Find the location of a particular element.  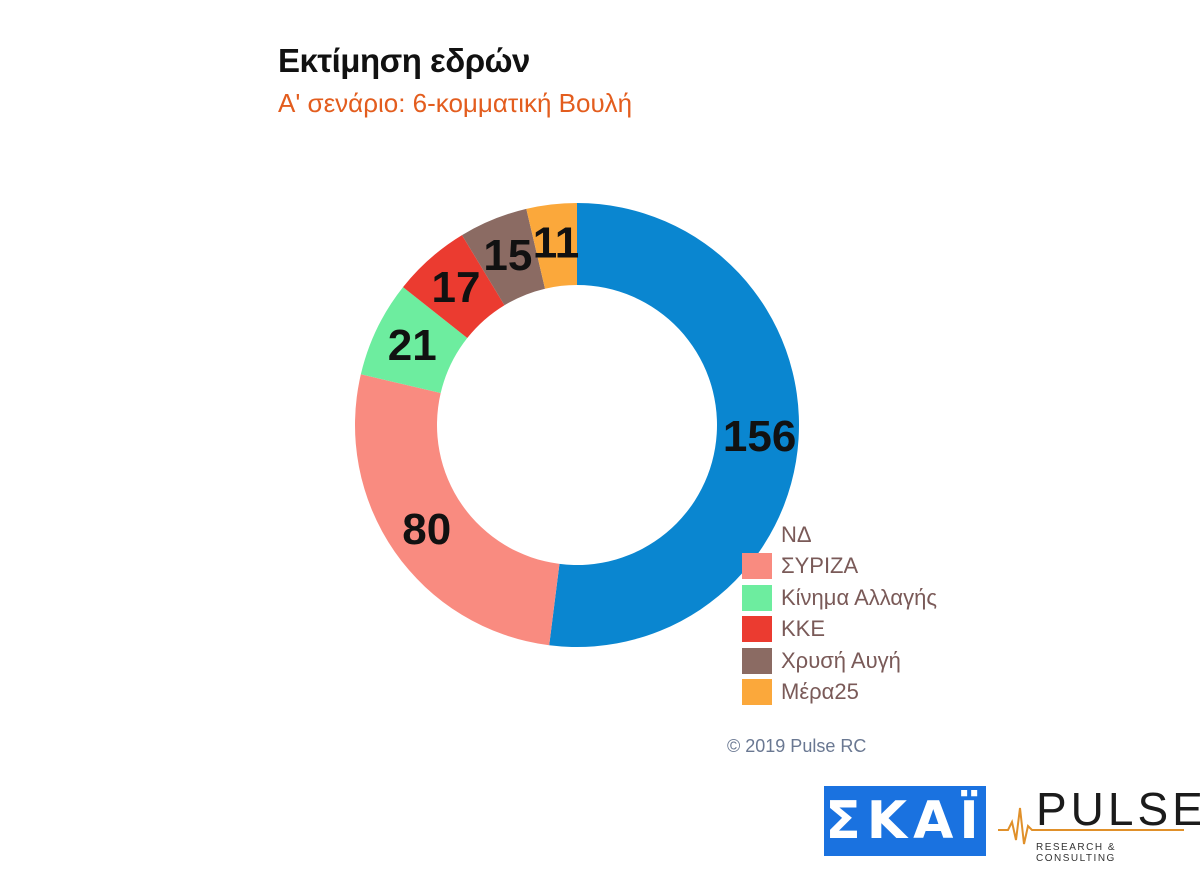

legend-label: ΚΚΕ is located at coordinates (803, 629).